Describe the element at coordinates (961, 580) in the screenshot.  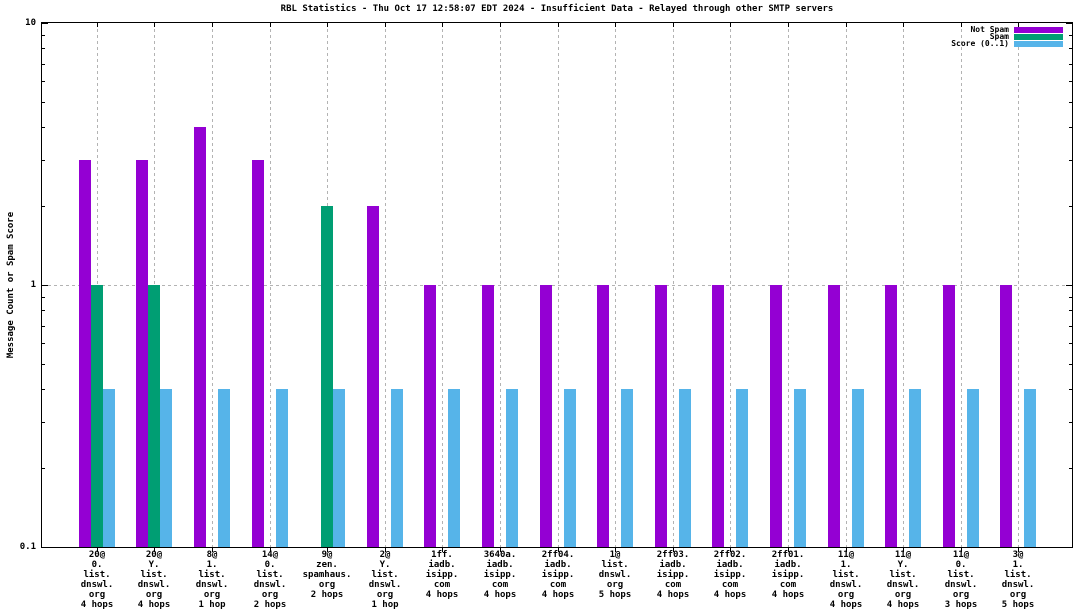
I see `x-tick-label: 11@ 0. list. dnswl. org 3 hops` at that location.